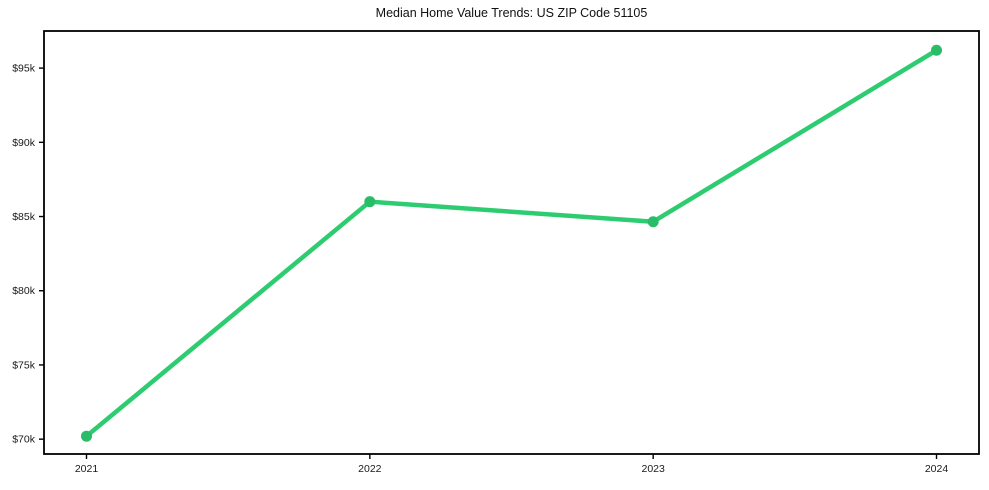 The width and height of the screenshot is (989, 490). What do you see at coordinates (24, 365) in the screenshot?
I see `y-tick-label: $75k` at bounding box center [24, 365].